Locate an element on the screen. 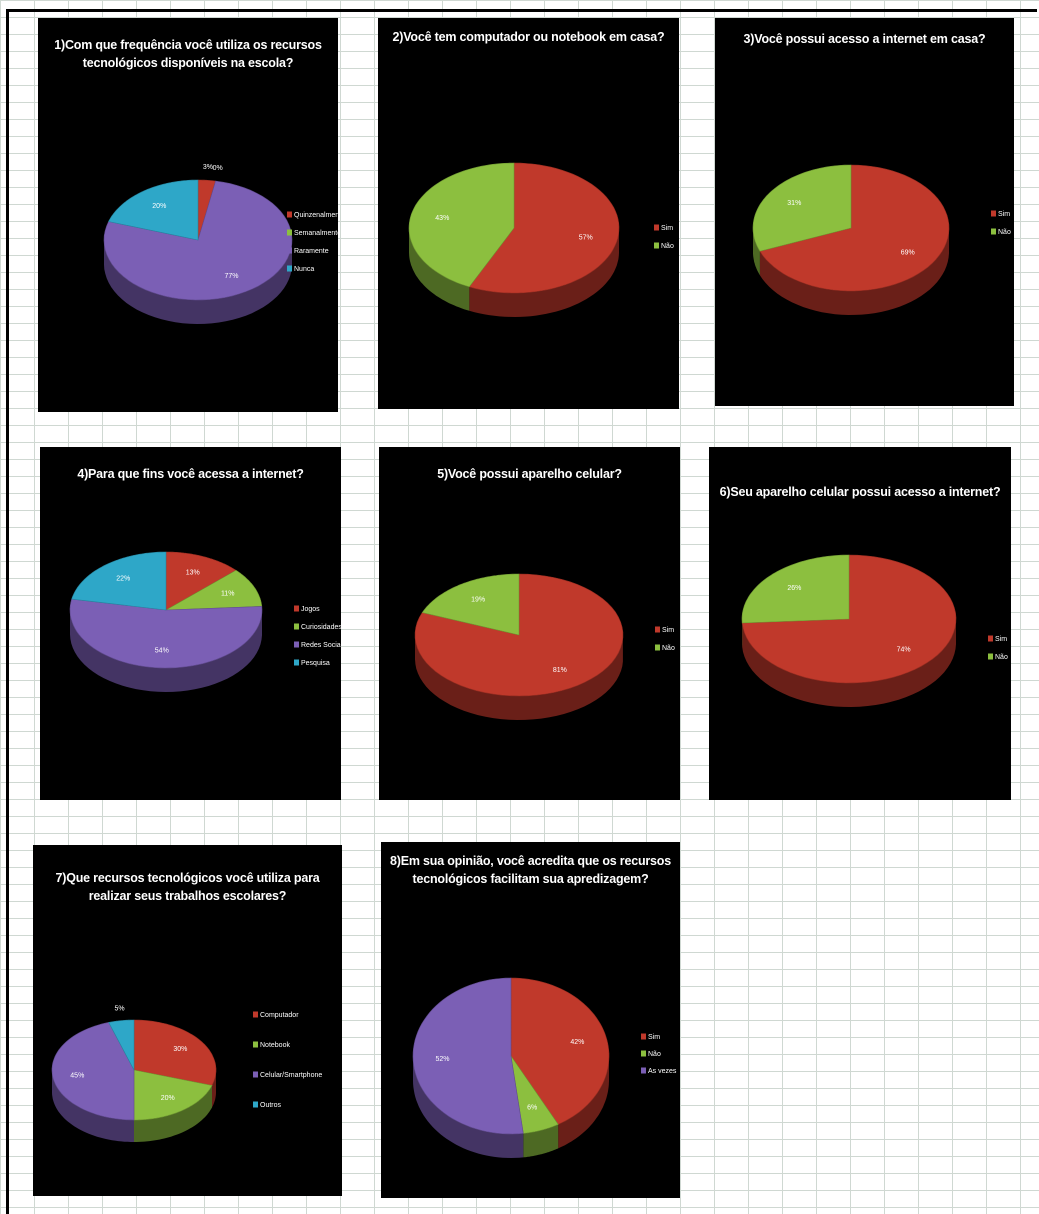 The image size is (1039, 1214). pie-svg: 57% 43% Sim Não is located at coordinates (541, 239).